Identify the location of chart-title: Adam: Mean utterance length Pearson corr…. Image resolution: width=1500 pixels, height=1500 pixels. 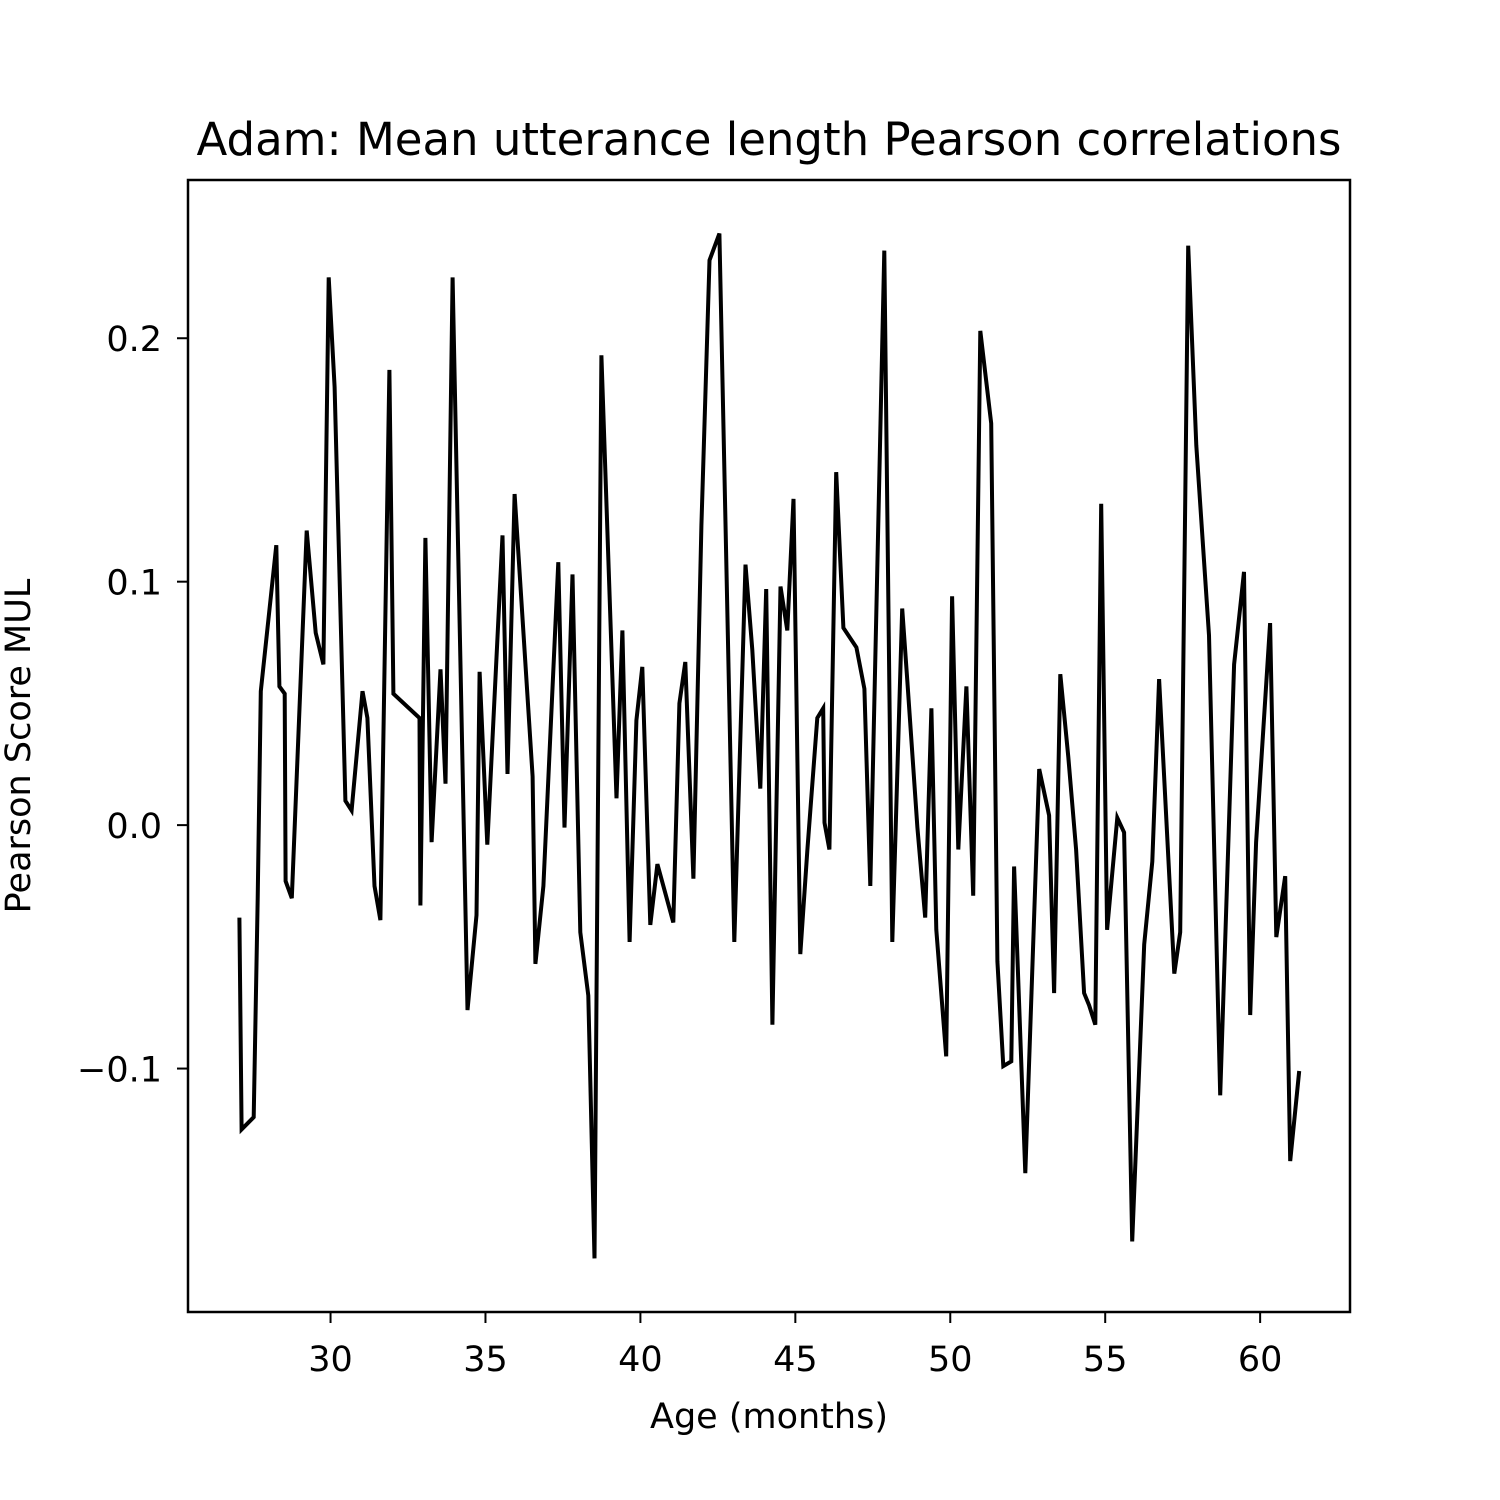
(769, 139).